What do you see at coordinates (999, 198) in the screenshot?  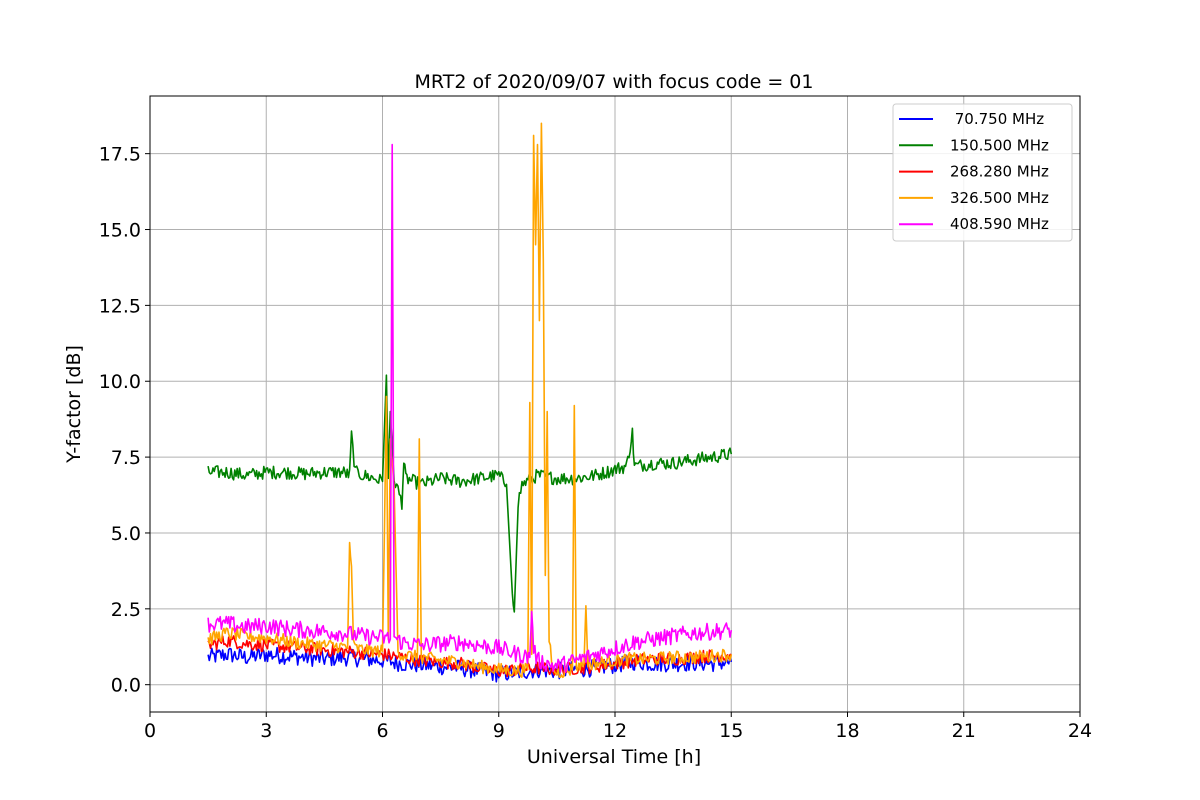 I see `legend-label: 326.500 MHz` at bounding box center [999, 198].